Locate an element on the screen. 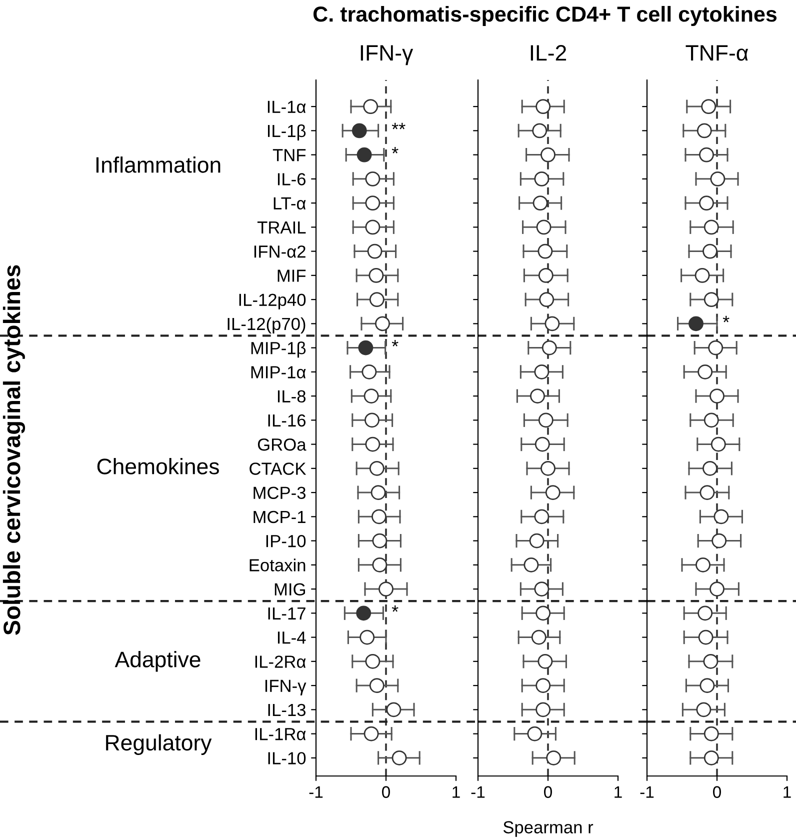 This screenshot has height=839, width=796. y-tick-label: IL-1β is located at coordinates (287, 132).